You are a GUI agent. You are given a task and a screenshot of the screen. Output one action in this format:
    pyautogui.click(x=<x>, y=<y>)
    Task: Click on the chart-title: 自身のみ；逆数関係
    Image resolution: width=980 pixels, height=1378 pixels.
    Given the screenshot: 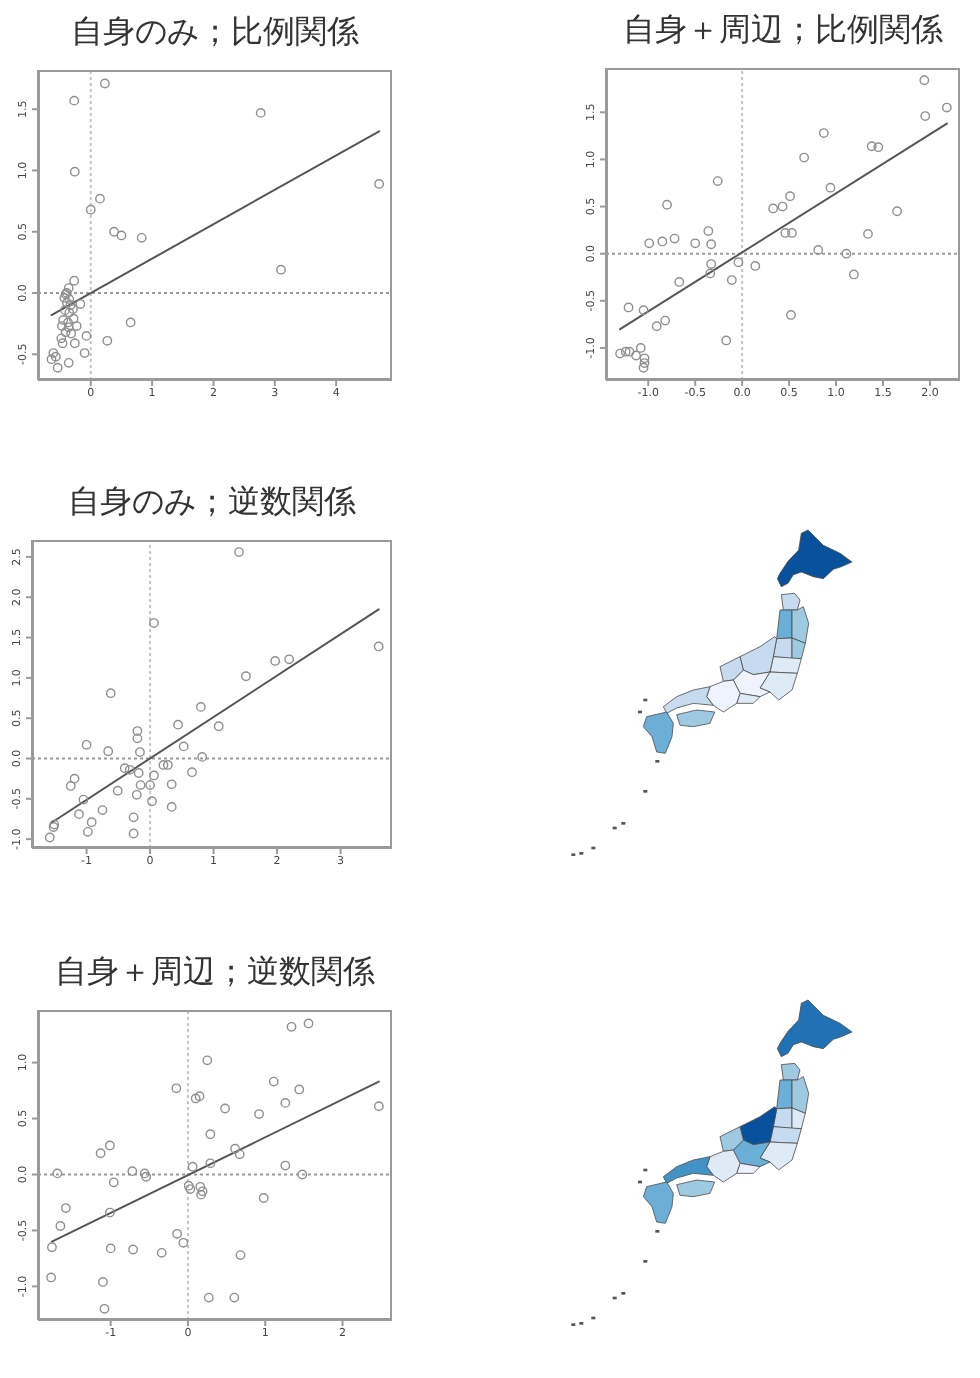 What is the action you would take?
    pyautogui.click(x=212, y=502)
    